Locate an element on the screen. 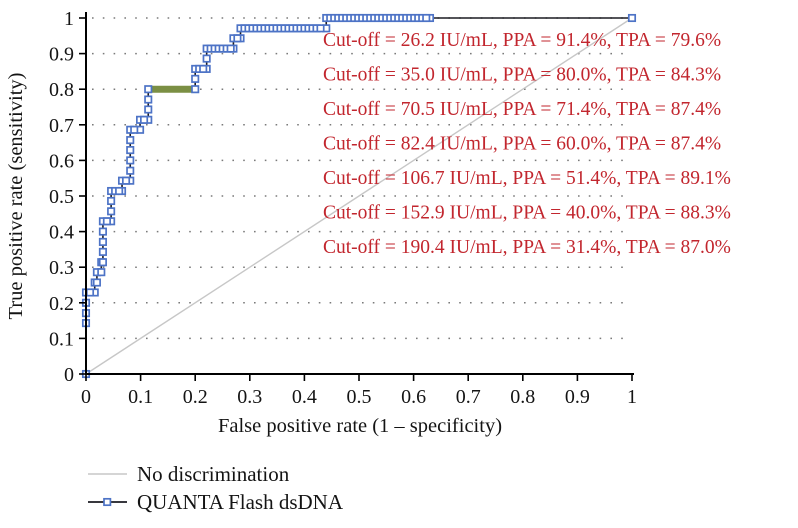 This screenshot has height=528, width=798. y-tick-label: 1 is located at coordinates (69, 19).